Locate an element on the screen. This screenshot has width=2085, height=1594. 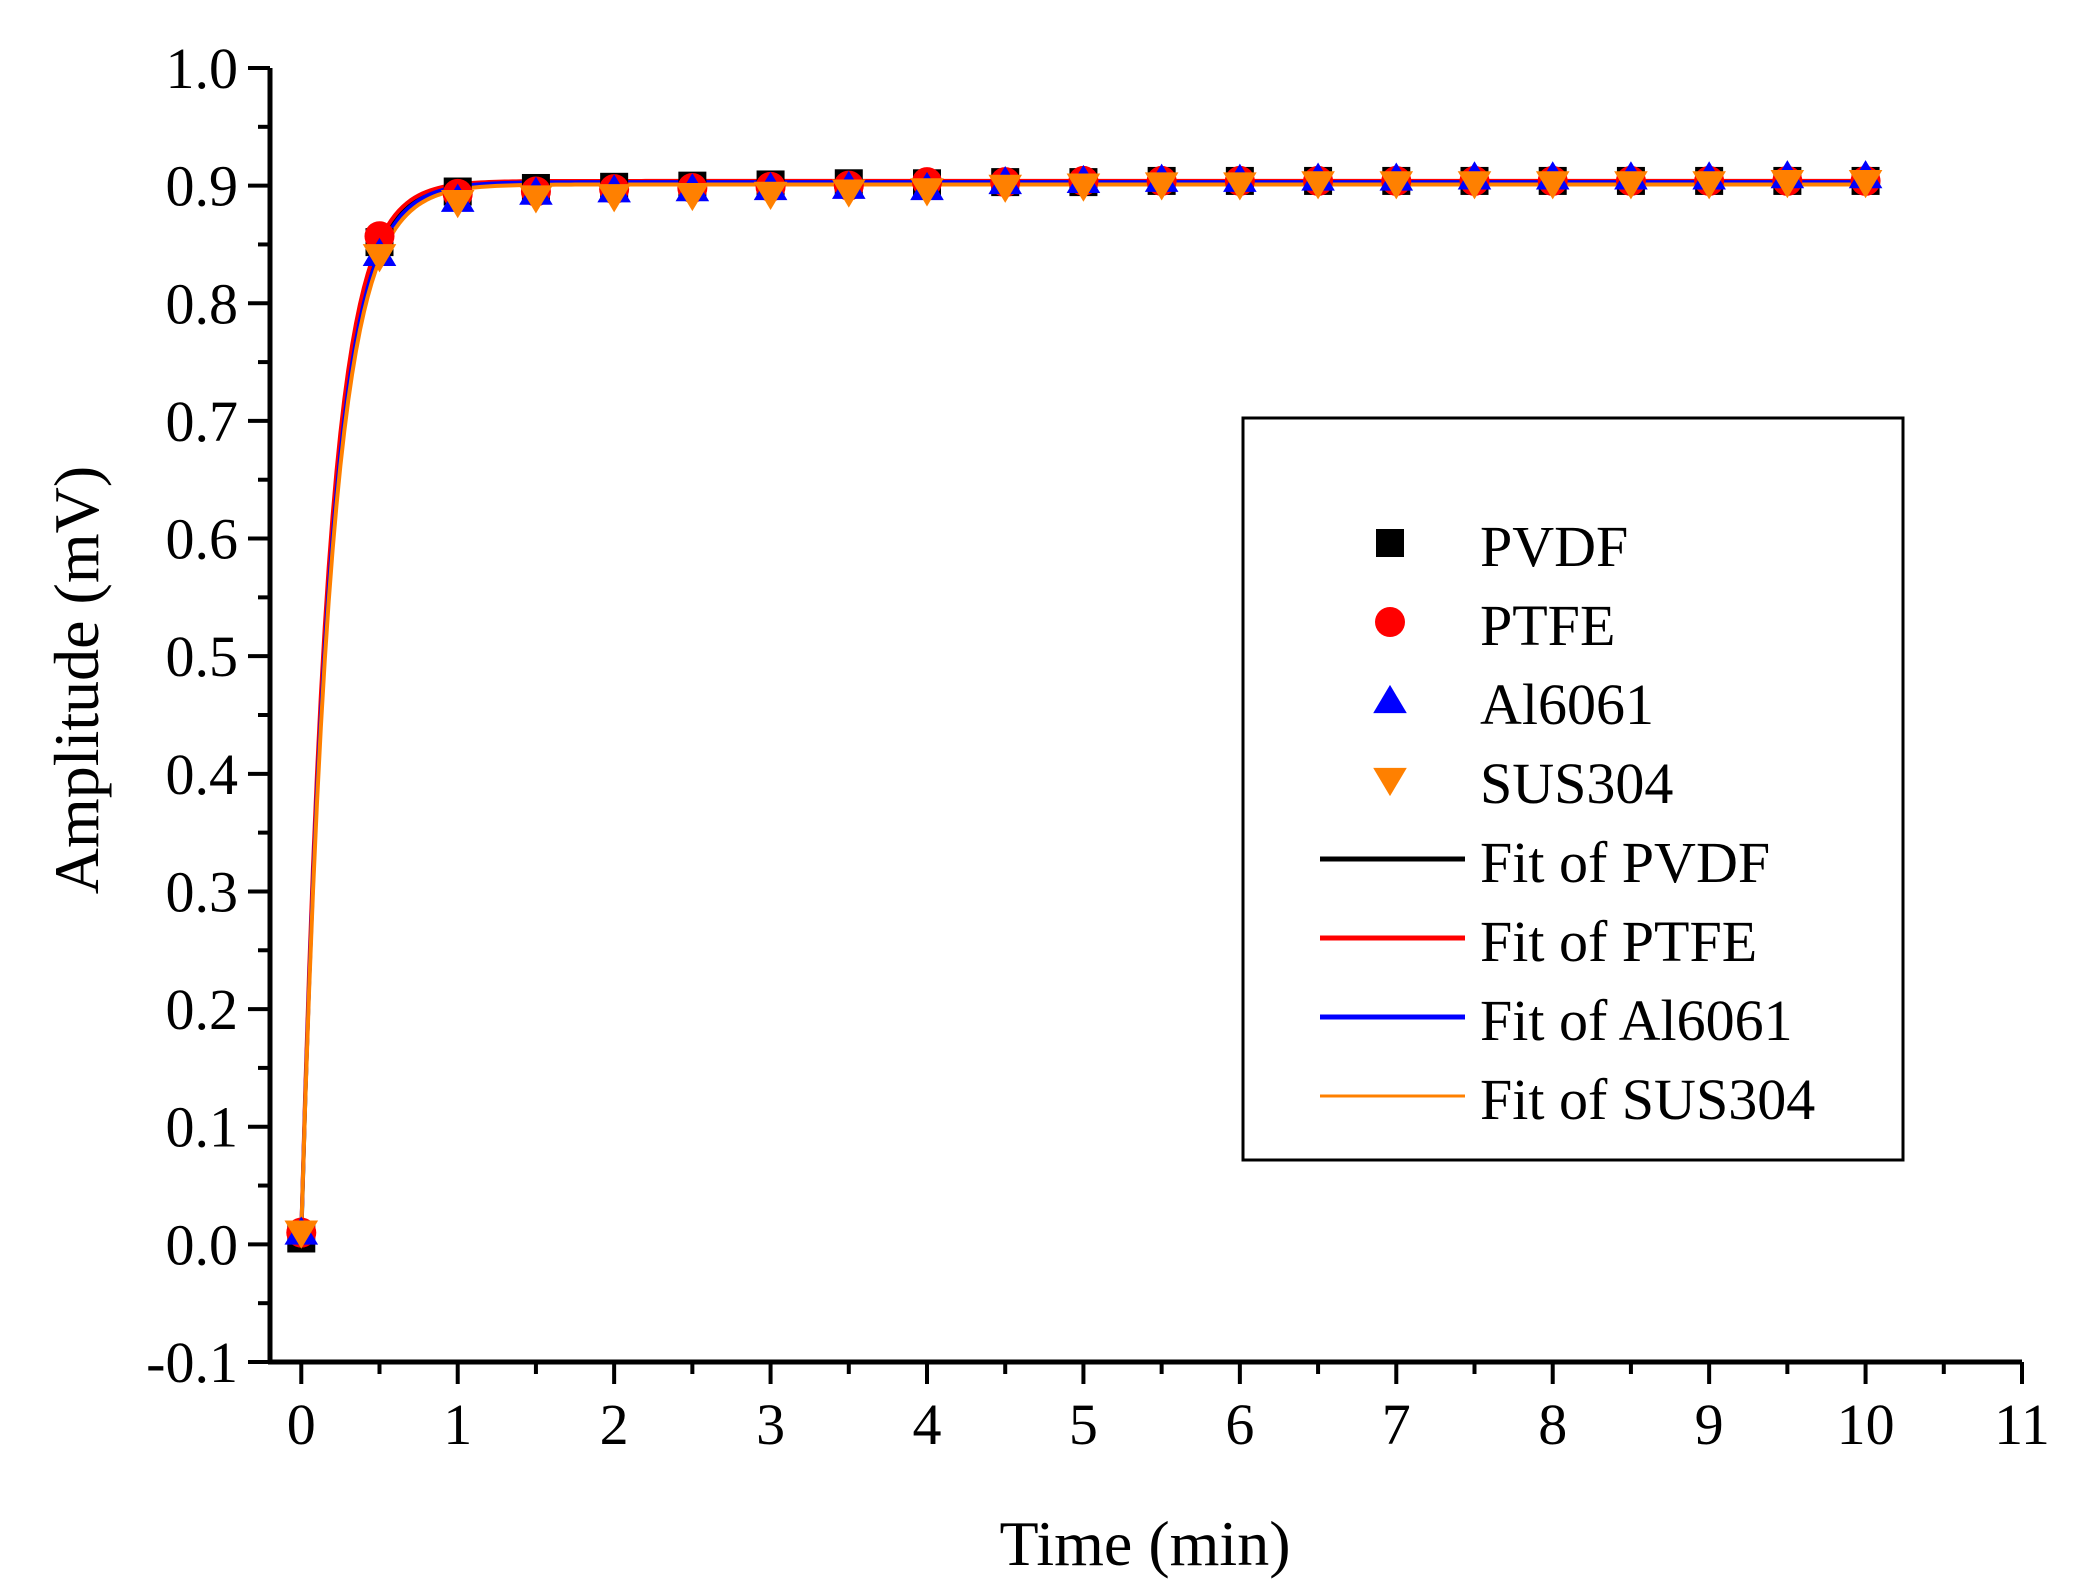
x-tick-label: 7 is located at coordinates (1396, 1424).